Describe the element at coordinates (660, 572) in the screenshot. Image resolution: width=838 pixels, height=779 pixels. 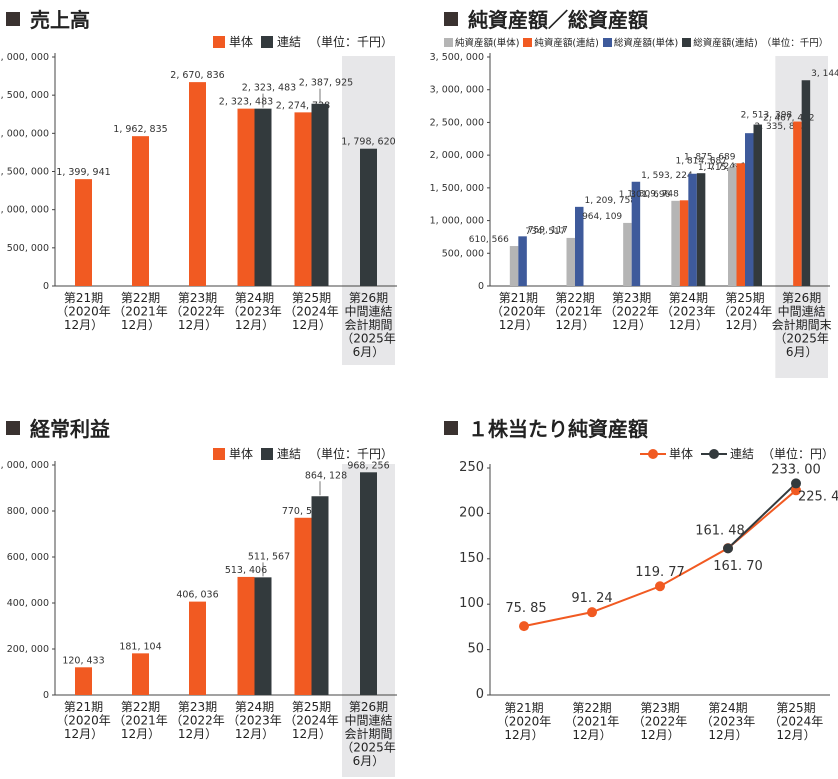
I see `data-label: 119. 77` at that location.